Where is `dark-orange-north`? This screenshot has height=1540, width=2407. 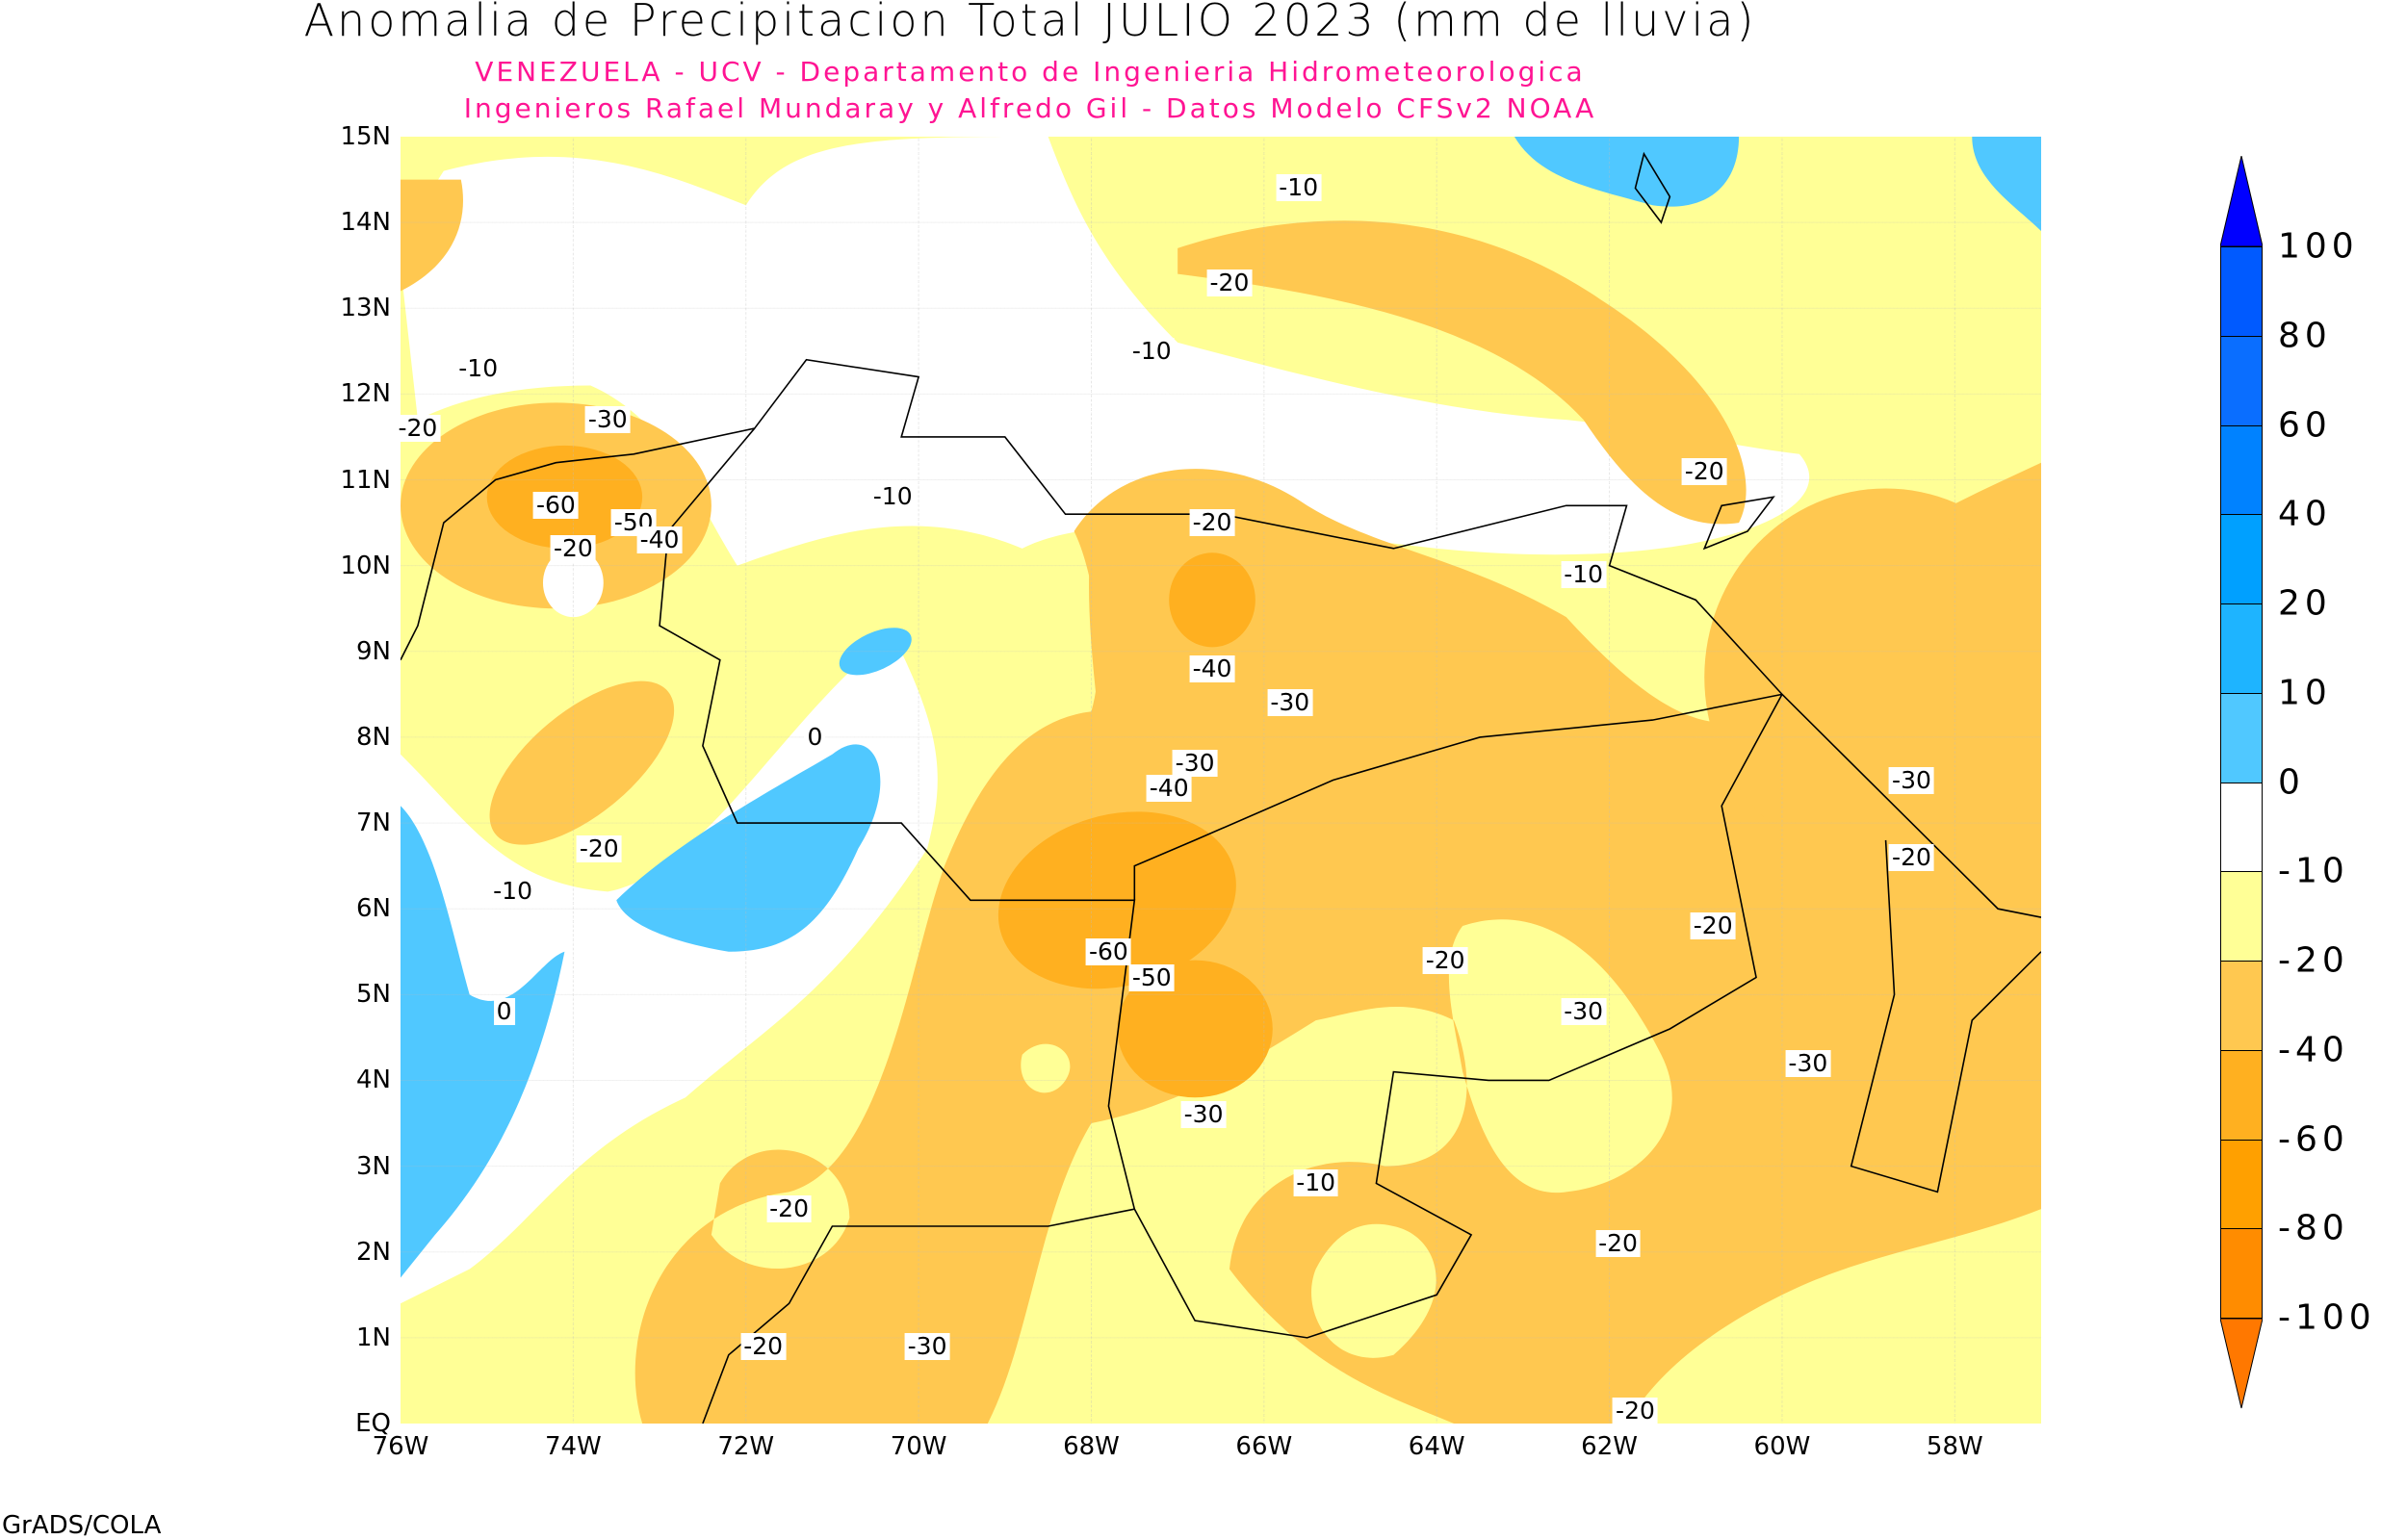
dark-orange-north is located at coordinates (1212, 600).